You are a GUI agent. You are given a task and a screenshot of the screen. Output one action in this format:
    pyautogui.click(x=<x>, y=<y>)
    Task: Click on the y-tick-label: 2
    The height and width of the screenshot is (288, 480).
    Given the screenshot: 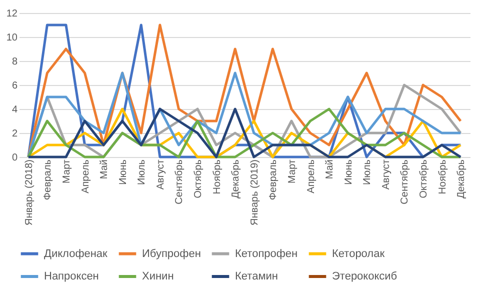 What is the action you would take?
    pyautogui.click(x=15, y=134)
    